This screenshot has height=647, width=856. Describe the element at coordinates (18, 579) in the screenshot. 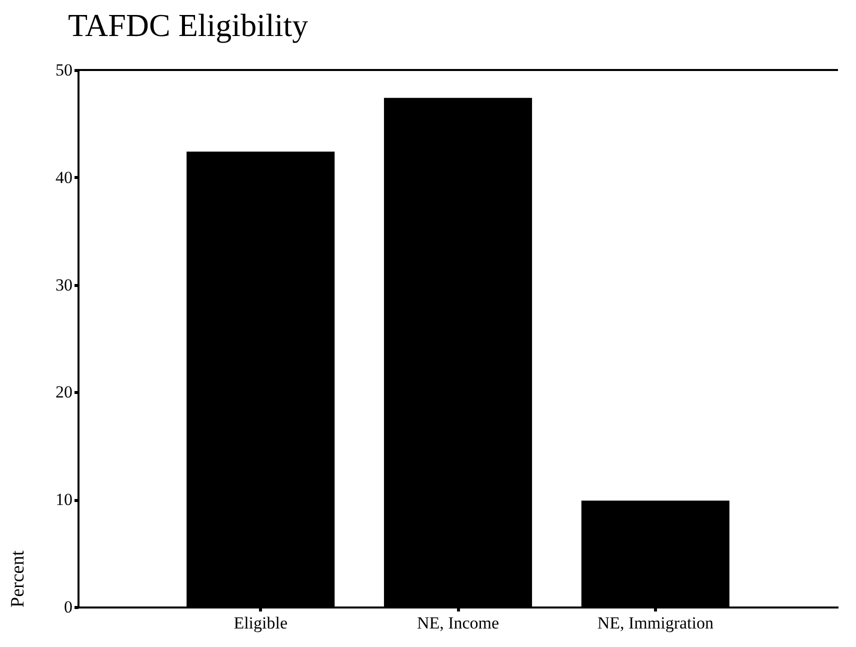

I see `y-axis-title: Percent` at that location.